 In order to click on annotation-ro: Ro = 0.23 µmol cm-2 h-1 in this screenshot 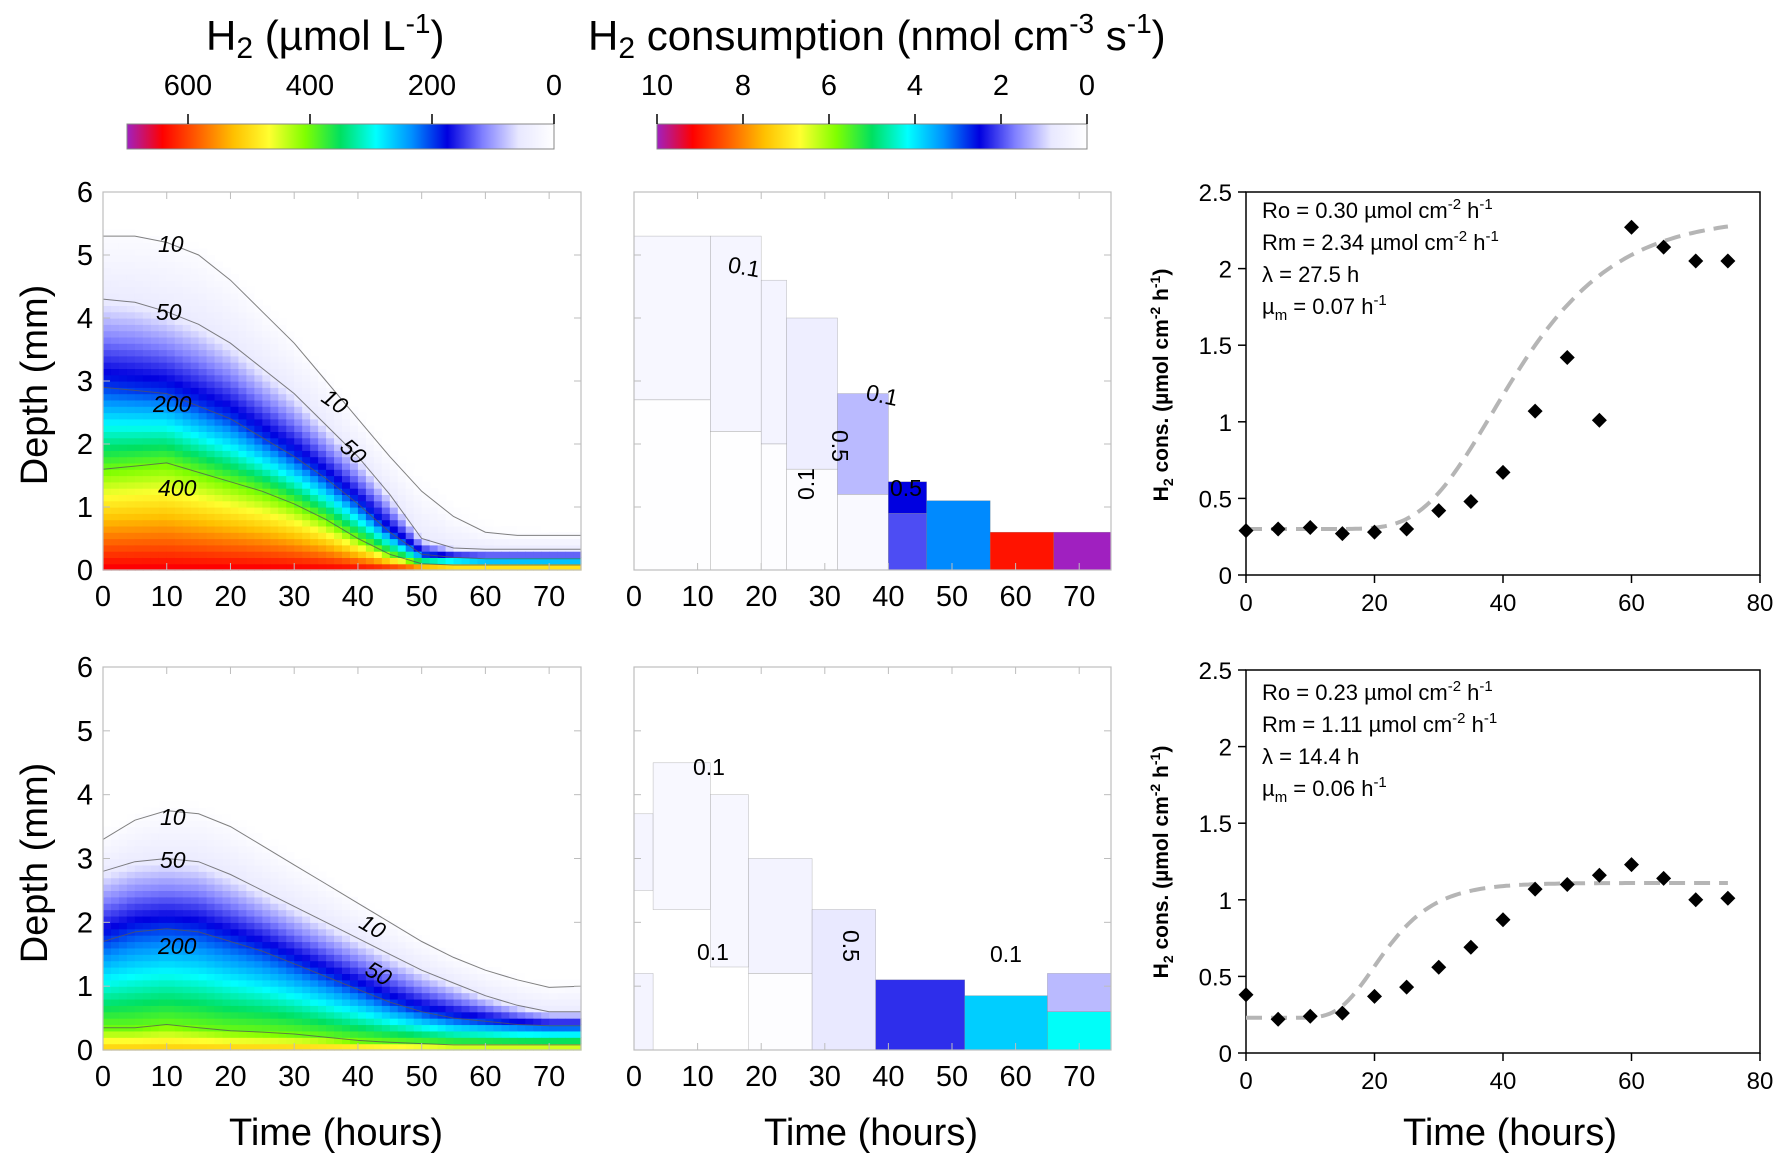, I will do `click(1377, 691)`.